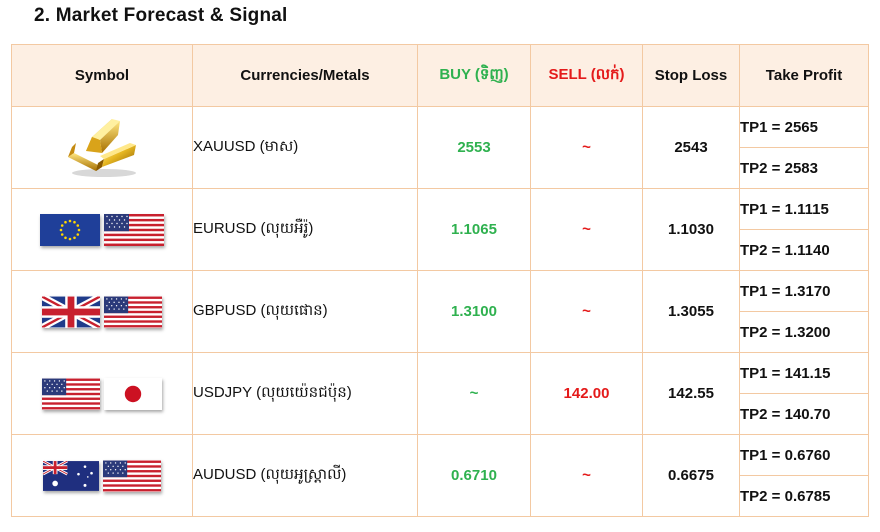  I want to click on buy-value: 1.1065, so click(474, 229).